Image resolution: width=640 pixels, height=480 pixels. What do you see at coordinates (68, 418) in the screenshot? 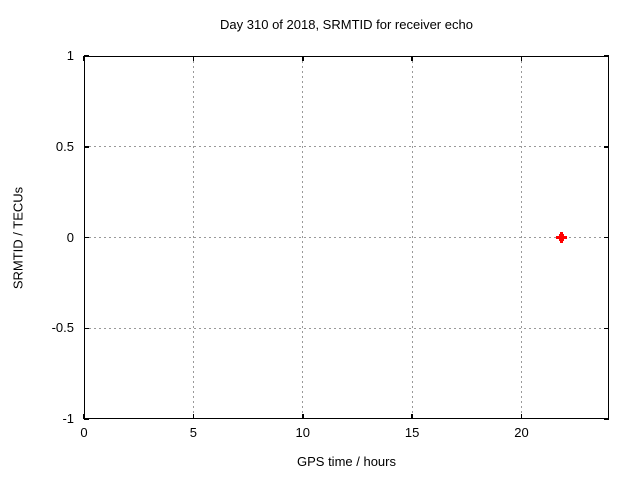
I see `y-tick-label: -1` at bounding box center [68, 418].